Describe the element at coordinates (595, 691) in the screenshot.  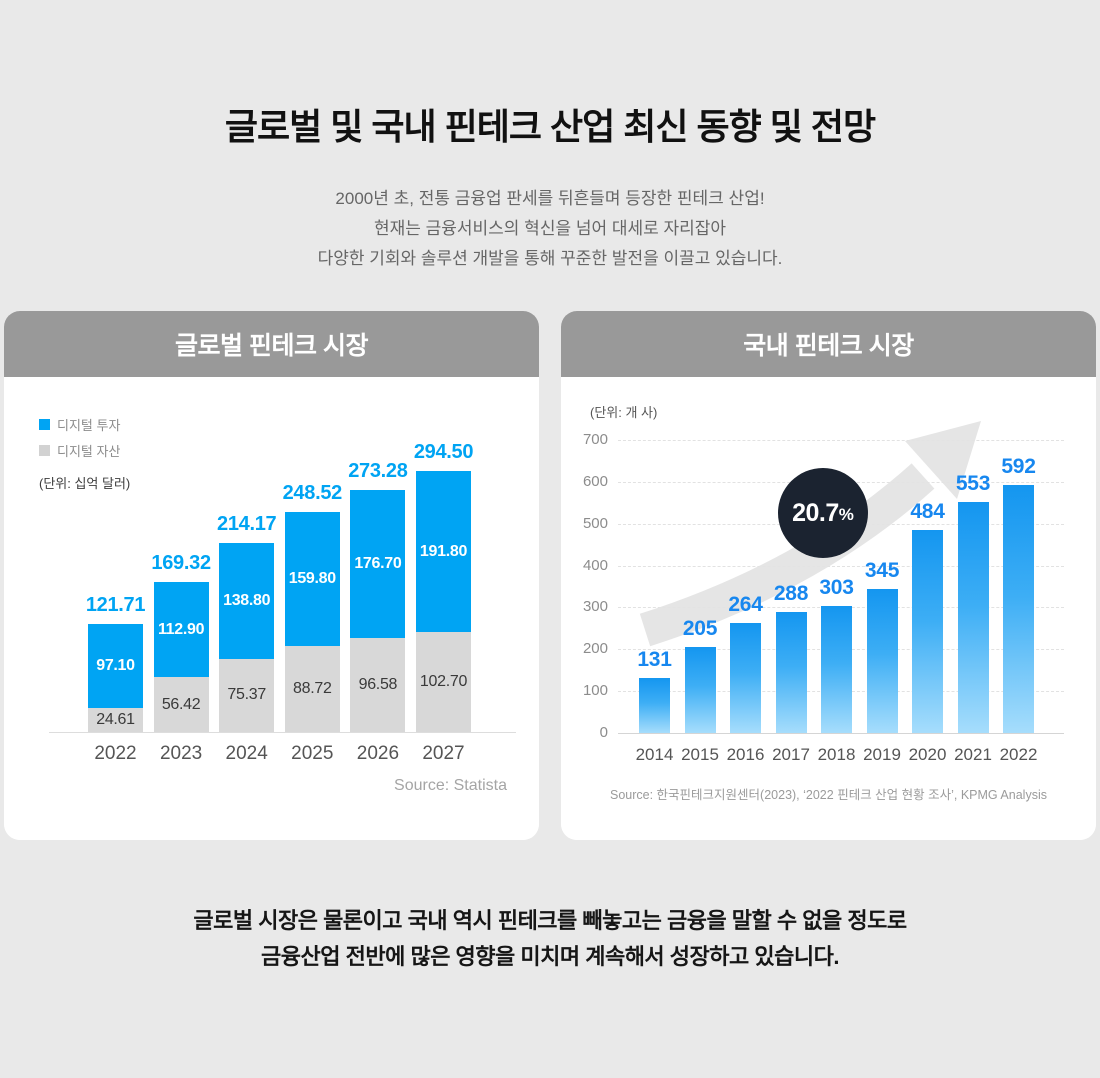
I see `ytick-label-100: 100` at that location.